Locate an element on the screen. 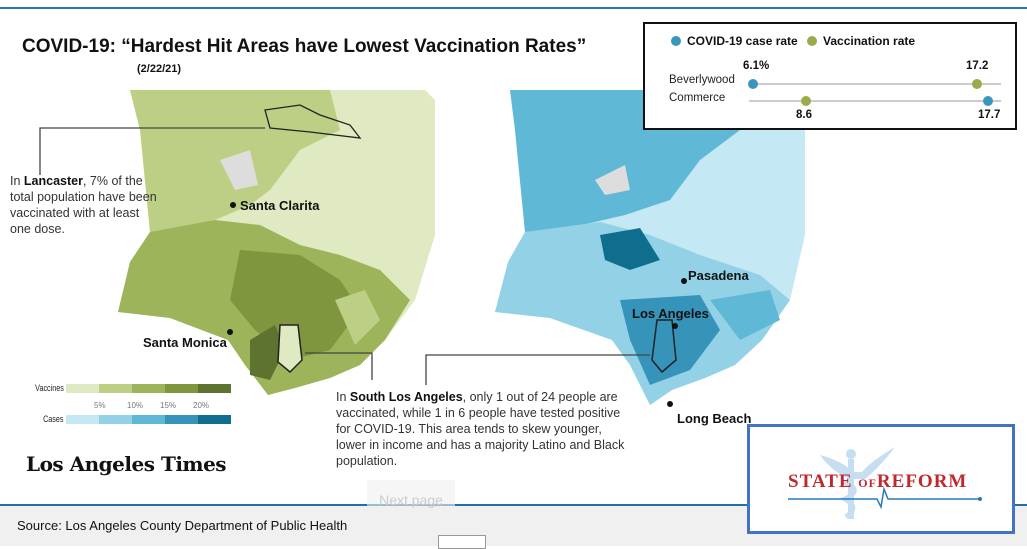  vaccination-dot-icon is located at coordinates (812, 41).